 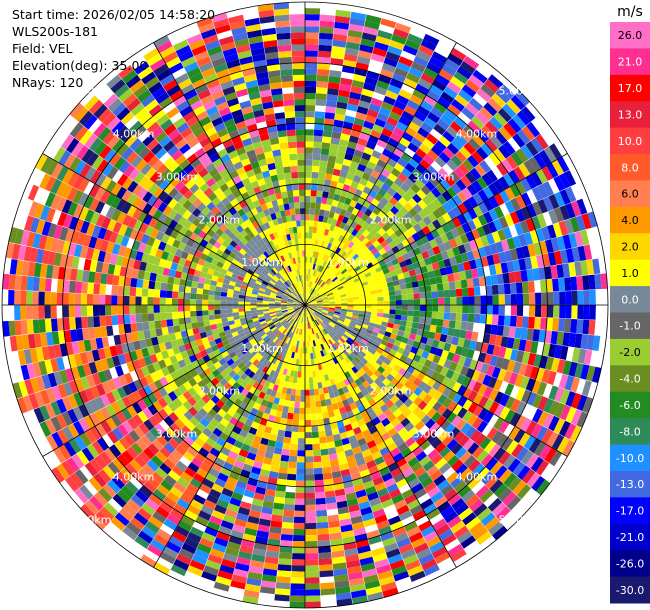 What do you see at coordinates (42, 48) in the screenshot?
I see `field-name: Field: VEL` at bounding box center [42, 48].